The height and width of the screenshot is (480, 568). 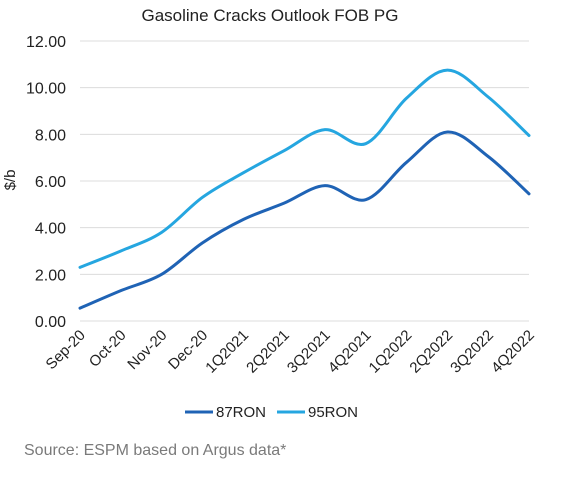 I want to click on x-tick-label: 4Q2022, so click(x=513, y=352).